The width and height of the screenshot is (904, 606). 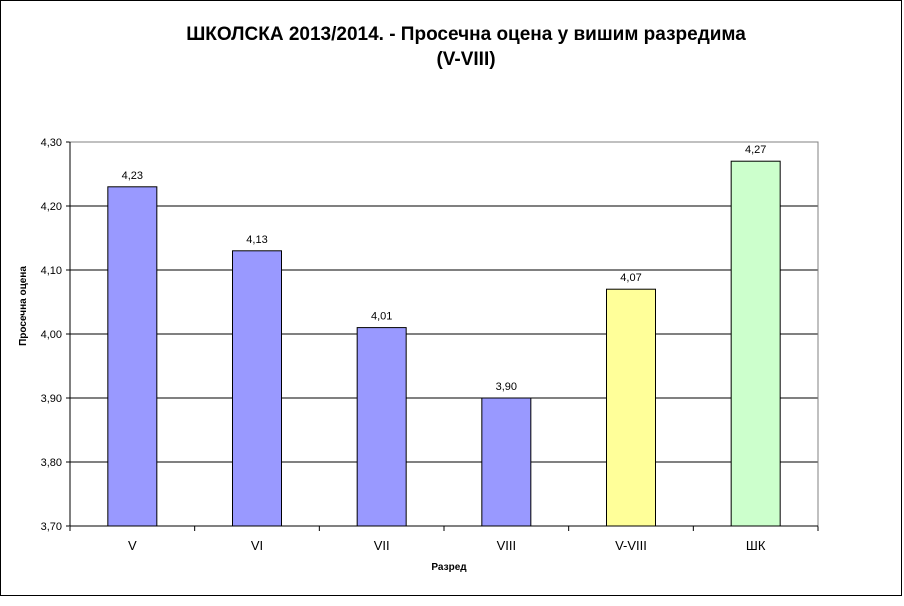 What do you see at coordinates (630, 278) in the screenshot?
I see `data-label: 4,07` at bounding box center [630, 278].